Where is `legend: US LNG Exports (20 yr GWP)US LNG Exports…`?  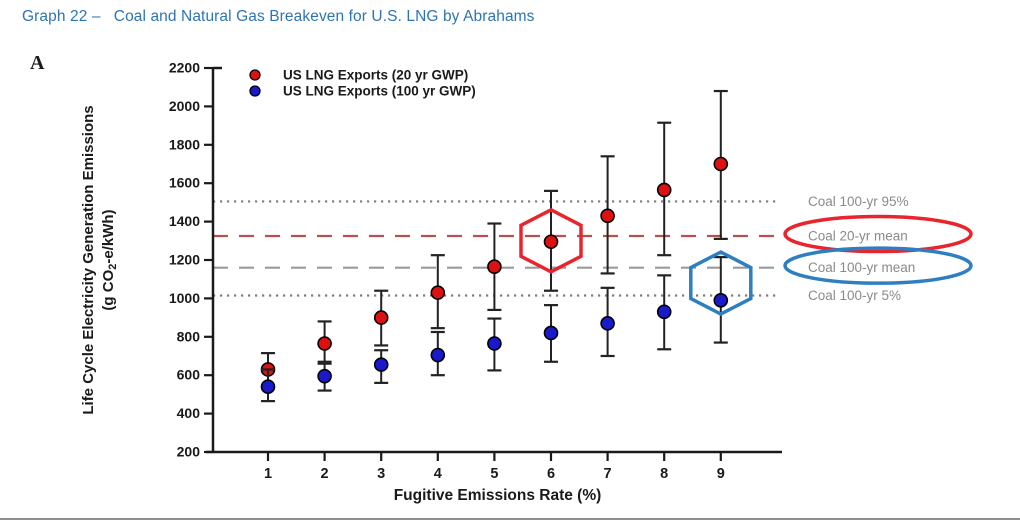
legend: US LNG Exports (20 yr GWP)US LNG Exports… is located at coordinates (362, 83).